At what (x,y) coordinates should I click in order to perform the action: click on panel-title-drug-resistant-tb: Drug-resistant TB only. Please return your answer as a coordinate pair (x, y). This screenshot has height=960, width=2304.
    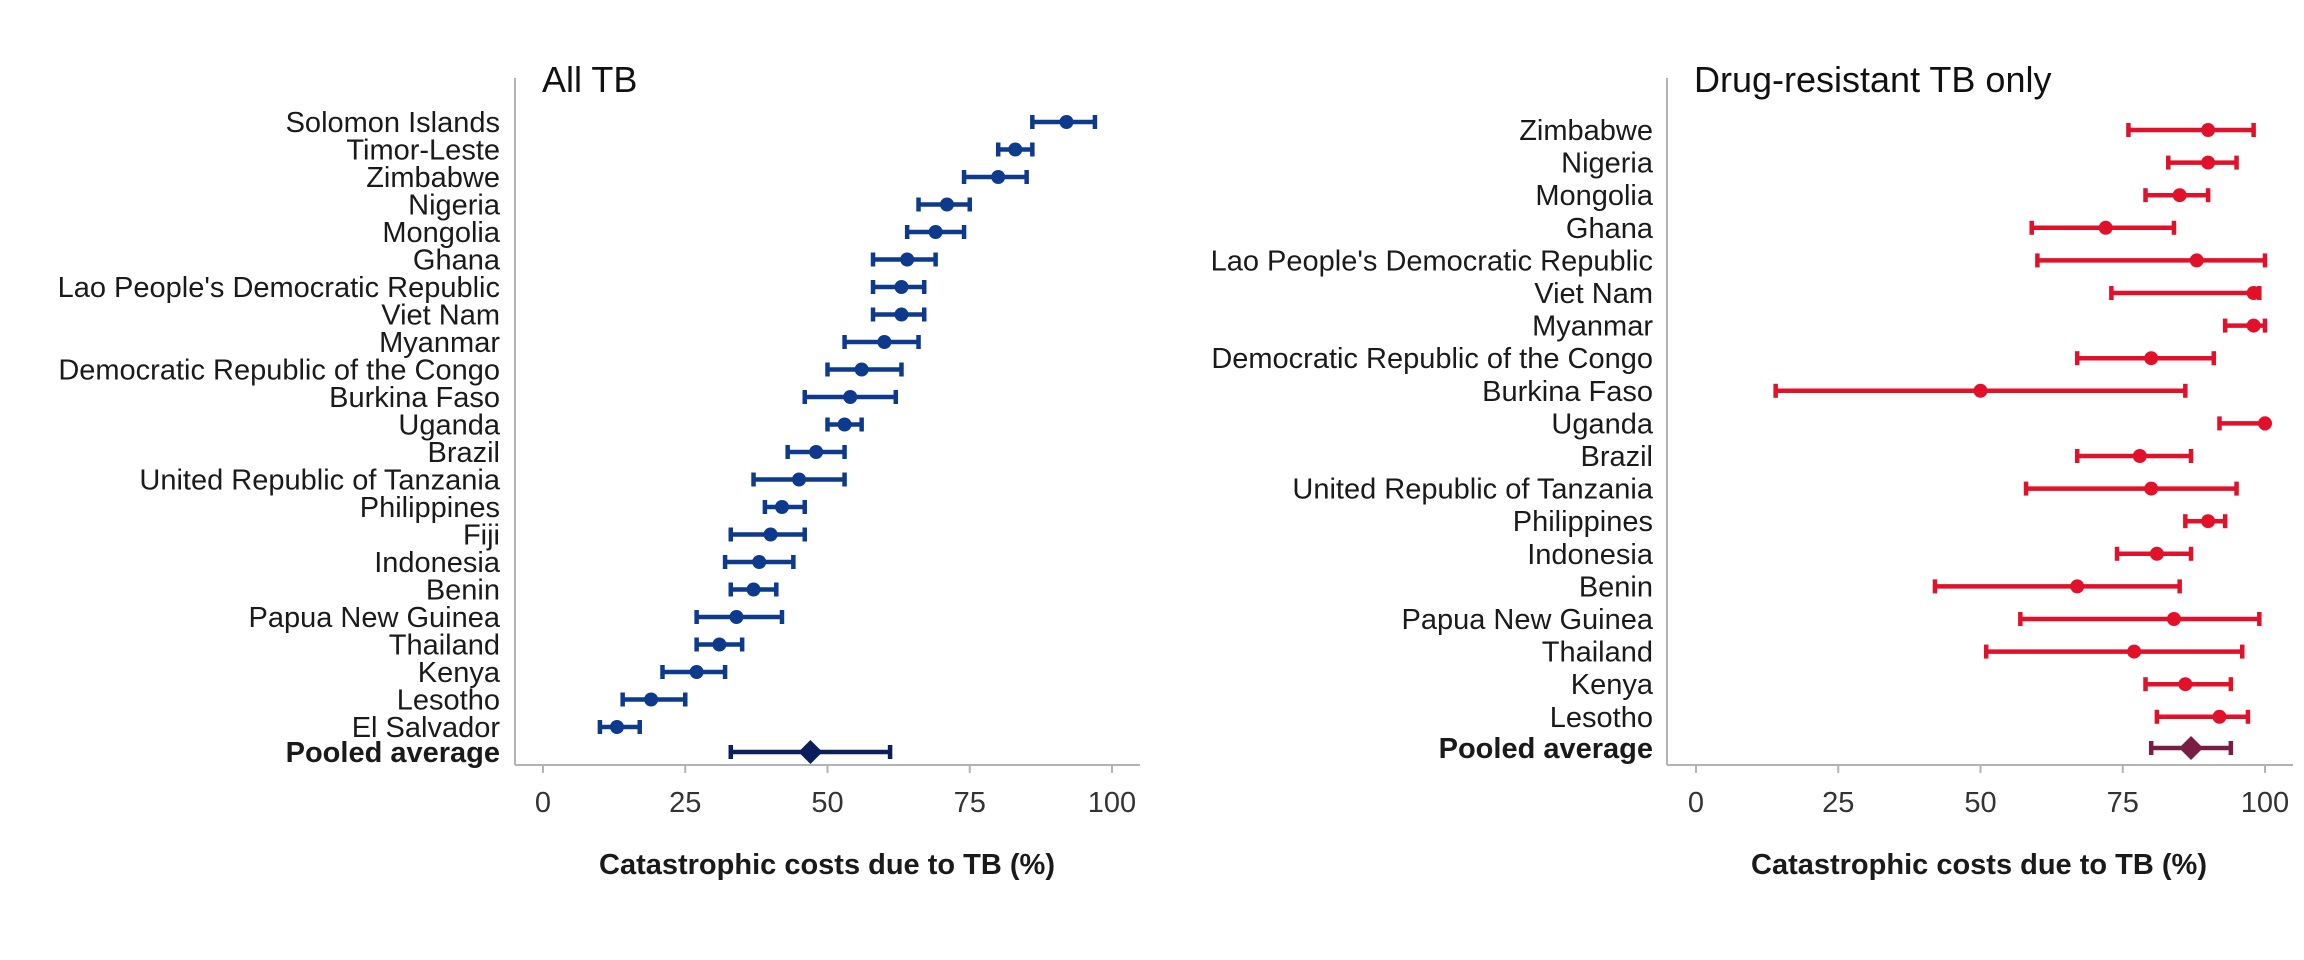
    Looking at the image, I should click on (1872, 79).